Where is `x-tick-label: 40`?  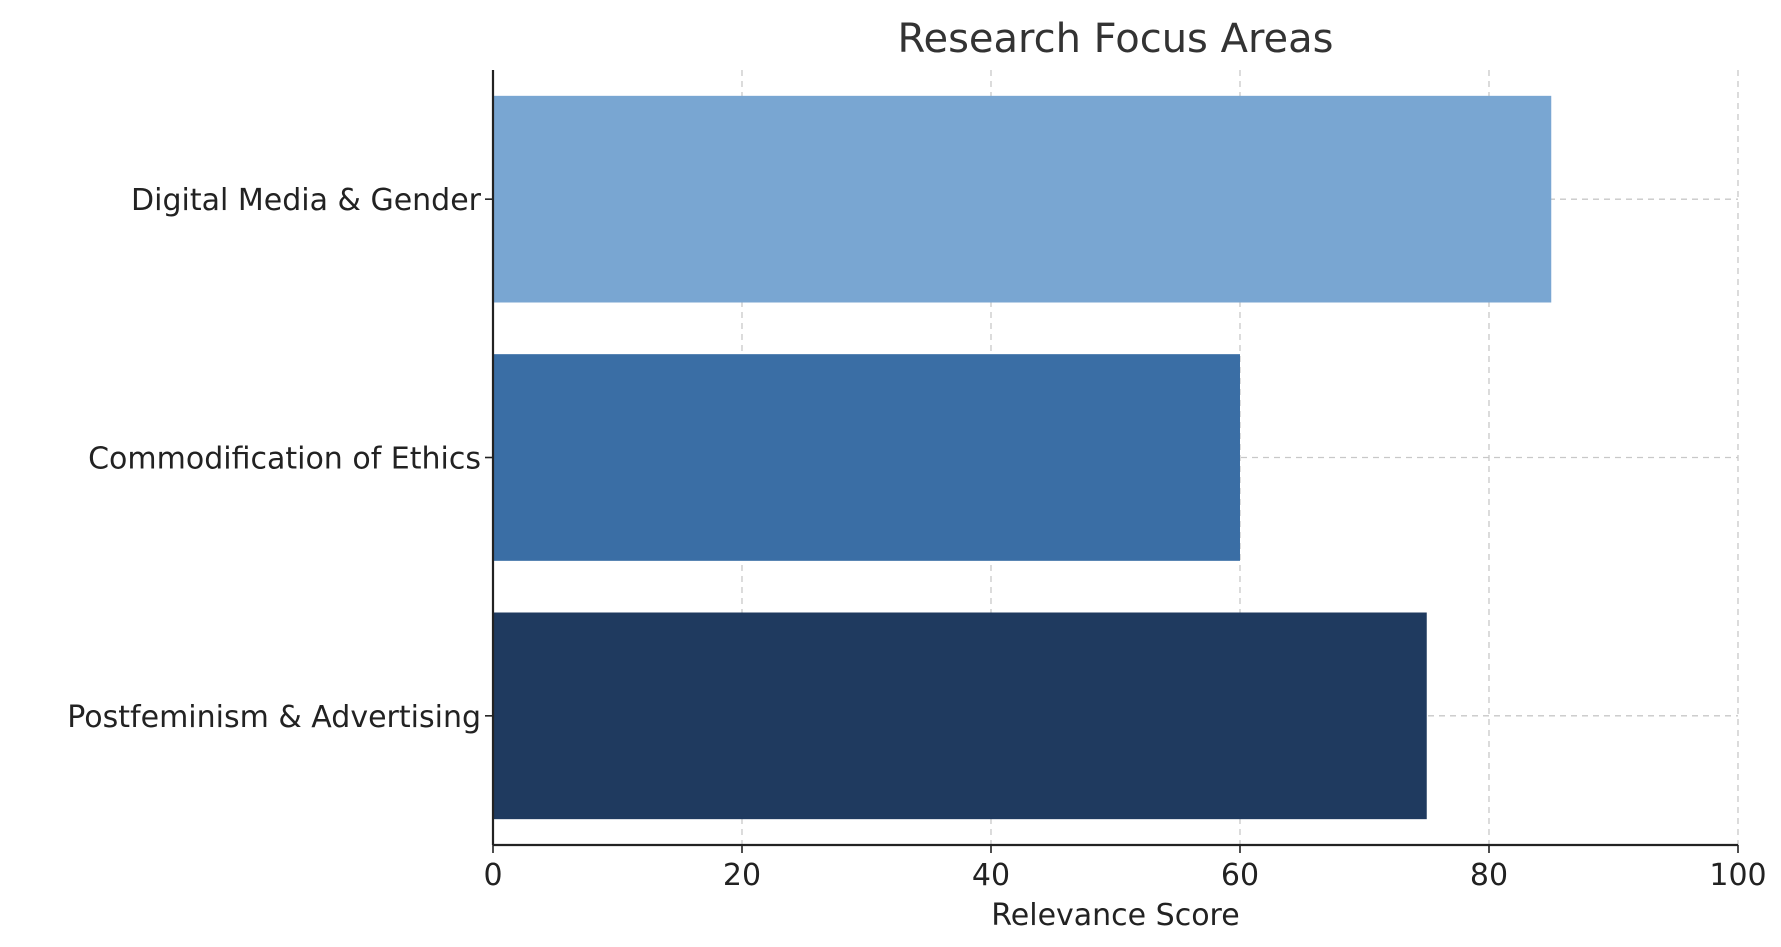 x-tick-label: 40 is located at coordinates (991, 875).